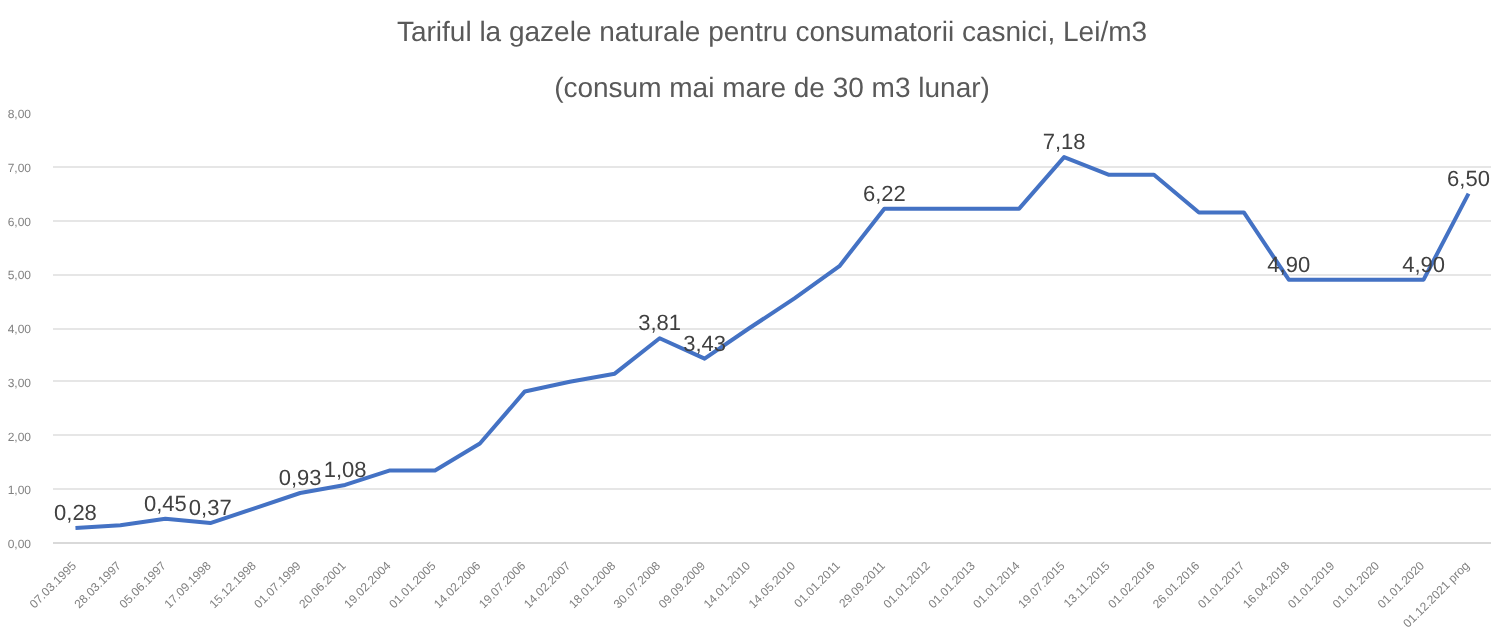 The height and width of the screenshot is (640, 1500). I want to click on data-label: 6,22, so click(884, 194).